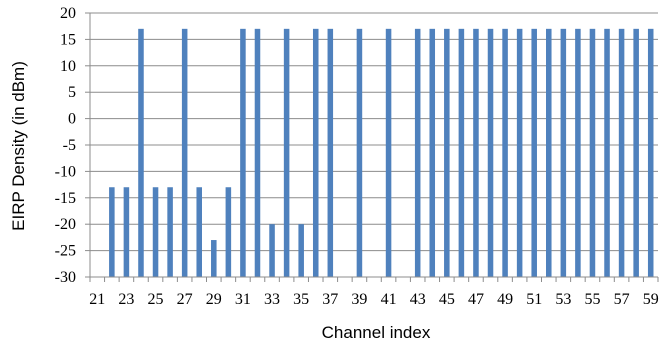 Image resolution: width=665 pixels, height=348 pixels. Describe the element at coordinates (72, 92) in the screenshot. I see `y-tick-label: 5` at that location.